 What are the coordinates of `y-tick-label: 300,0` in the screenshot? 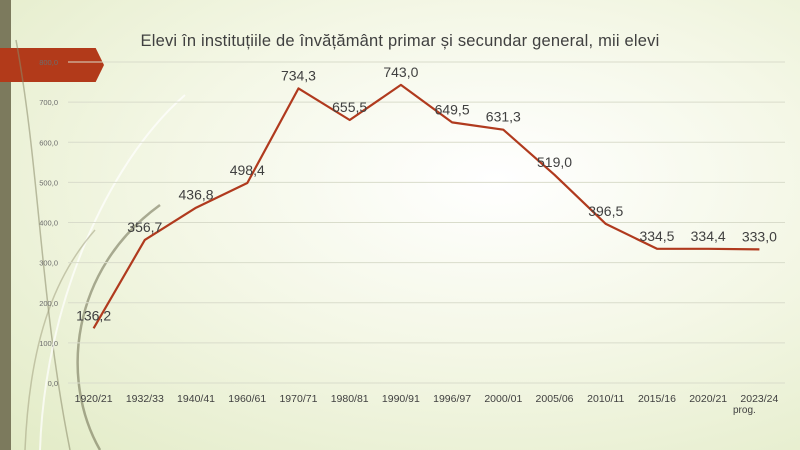 It's located at (48, 263).